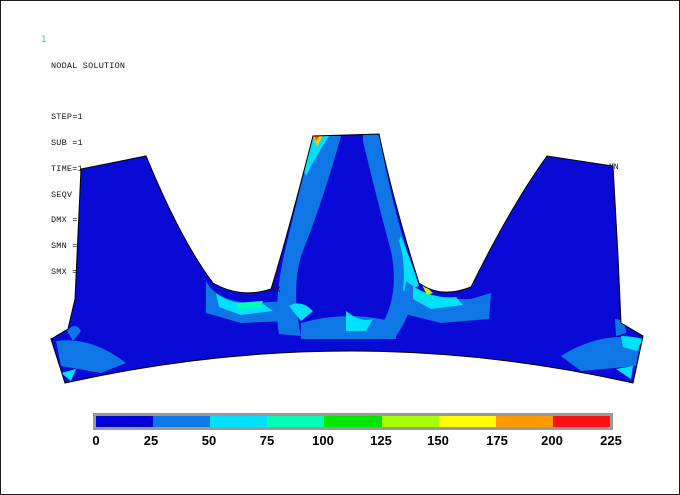 The width and height of the screenshot is (680, 495). I want to click on step-line: STEP=1, so click(67, 117).